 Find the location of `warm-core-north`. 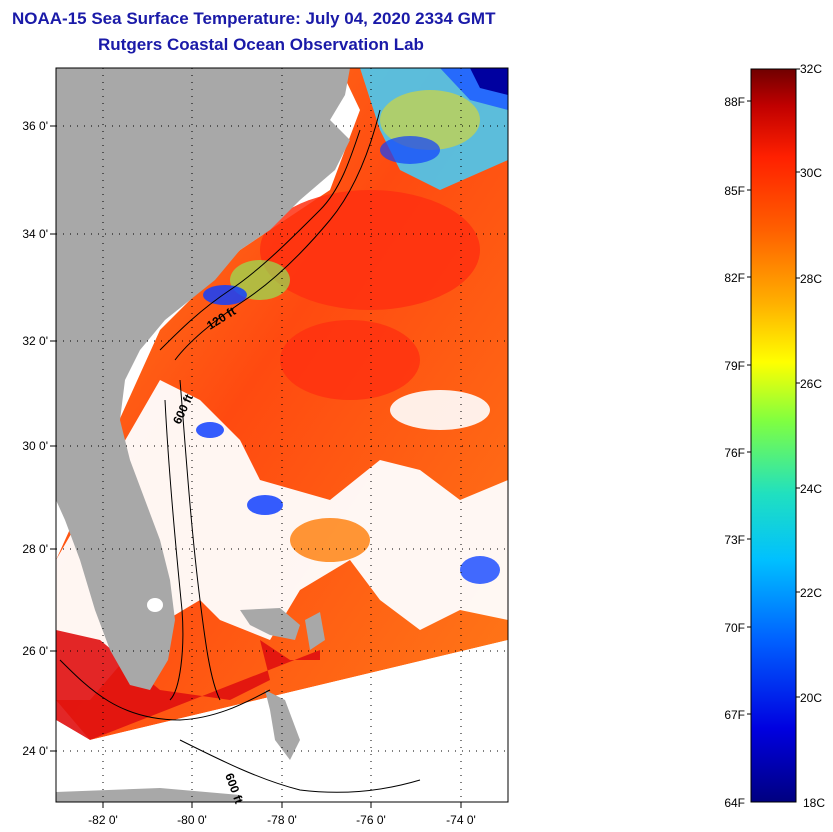

warm-core-north is located at coordinates (370, 250).